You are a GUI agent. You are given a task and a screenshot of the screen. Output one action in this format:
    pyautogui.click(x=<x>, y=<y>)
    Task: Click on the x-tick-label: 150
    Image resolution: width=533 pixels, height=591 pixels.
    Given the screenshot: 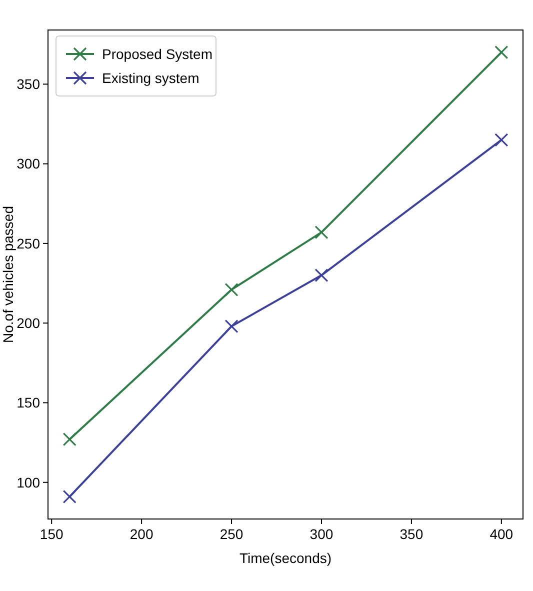 What is the action you would take?
    pyautogui.click(x=52, y=534)
    